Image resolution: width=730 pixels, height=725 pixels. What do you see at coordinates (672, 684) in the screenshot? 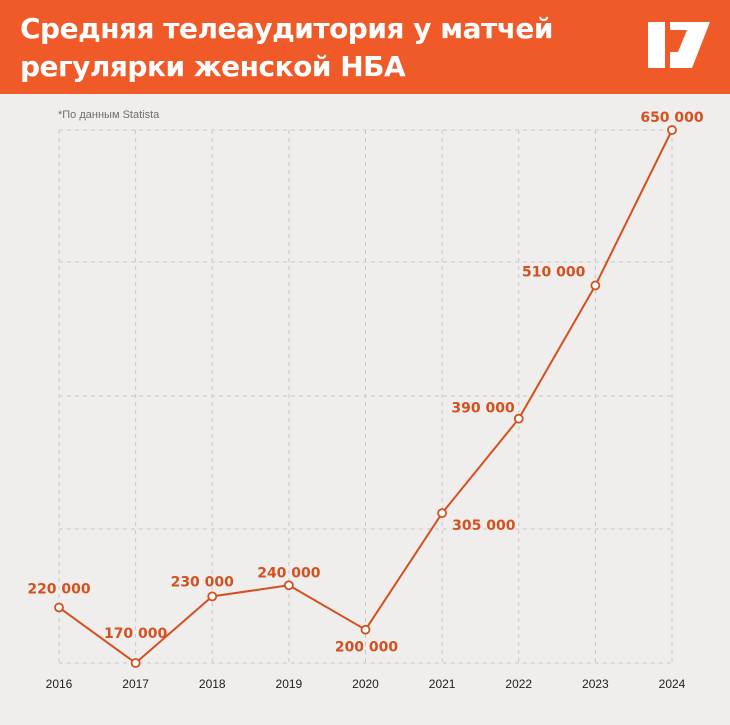
I see `x-tick-label-2024: 2024` at bounding box center [672, 684].